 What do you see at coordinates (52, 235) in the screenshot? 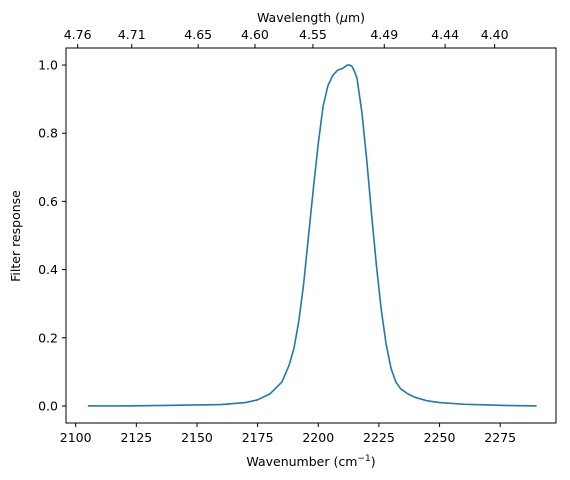
I see `y-axis-ticks: 0.0 0.2 0.4 0.6 0.8 1.0` at bounding box center [52, 235].